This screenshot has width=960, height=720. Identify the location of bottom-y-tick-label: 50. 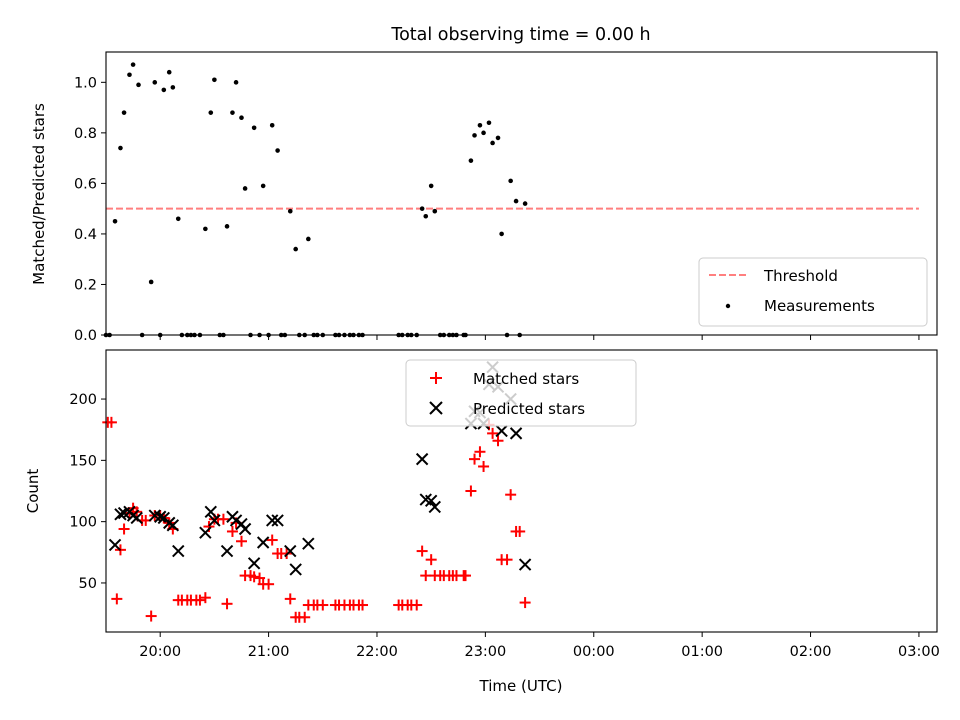
(88, 584).